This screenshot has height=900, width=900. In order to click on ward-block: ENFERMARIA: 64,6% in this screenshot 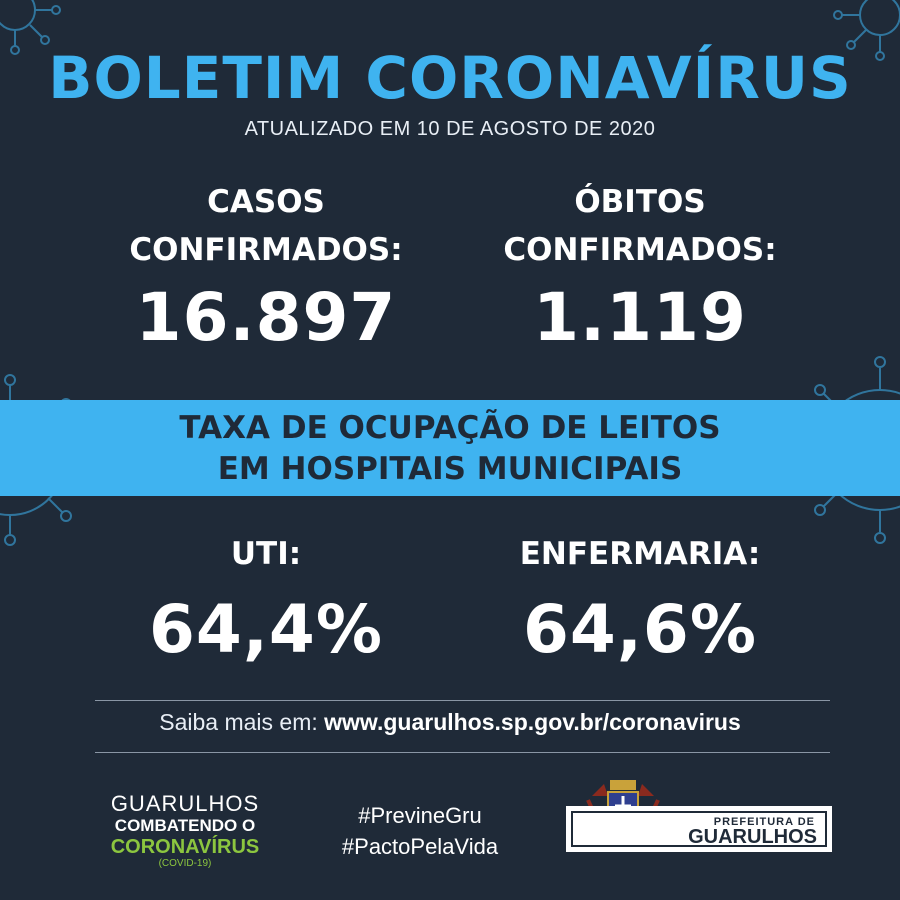, I will do `click(640, 598)`.